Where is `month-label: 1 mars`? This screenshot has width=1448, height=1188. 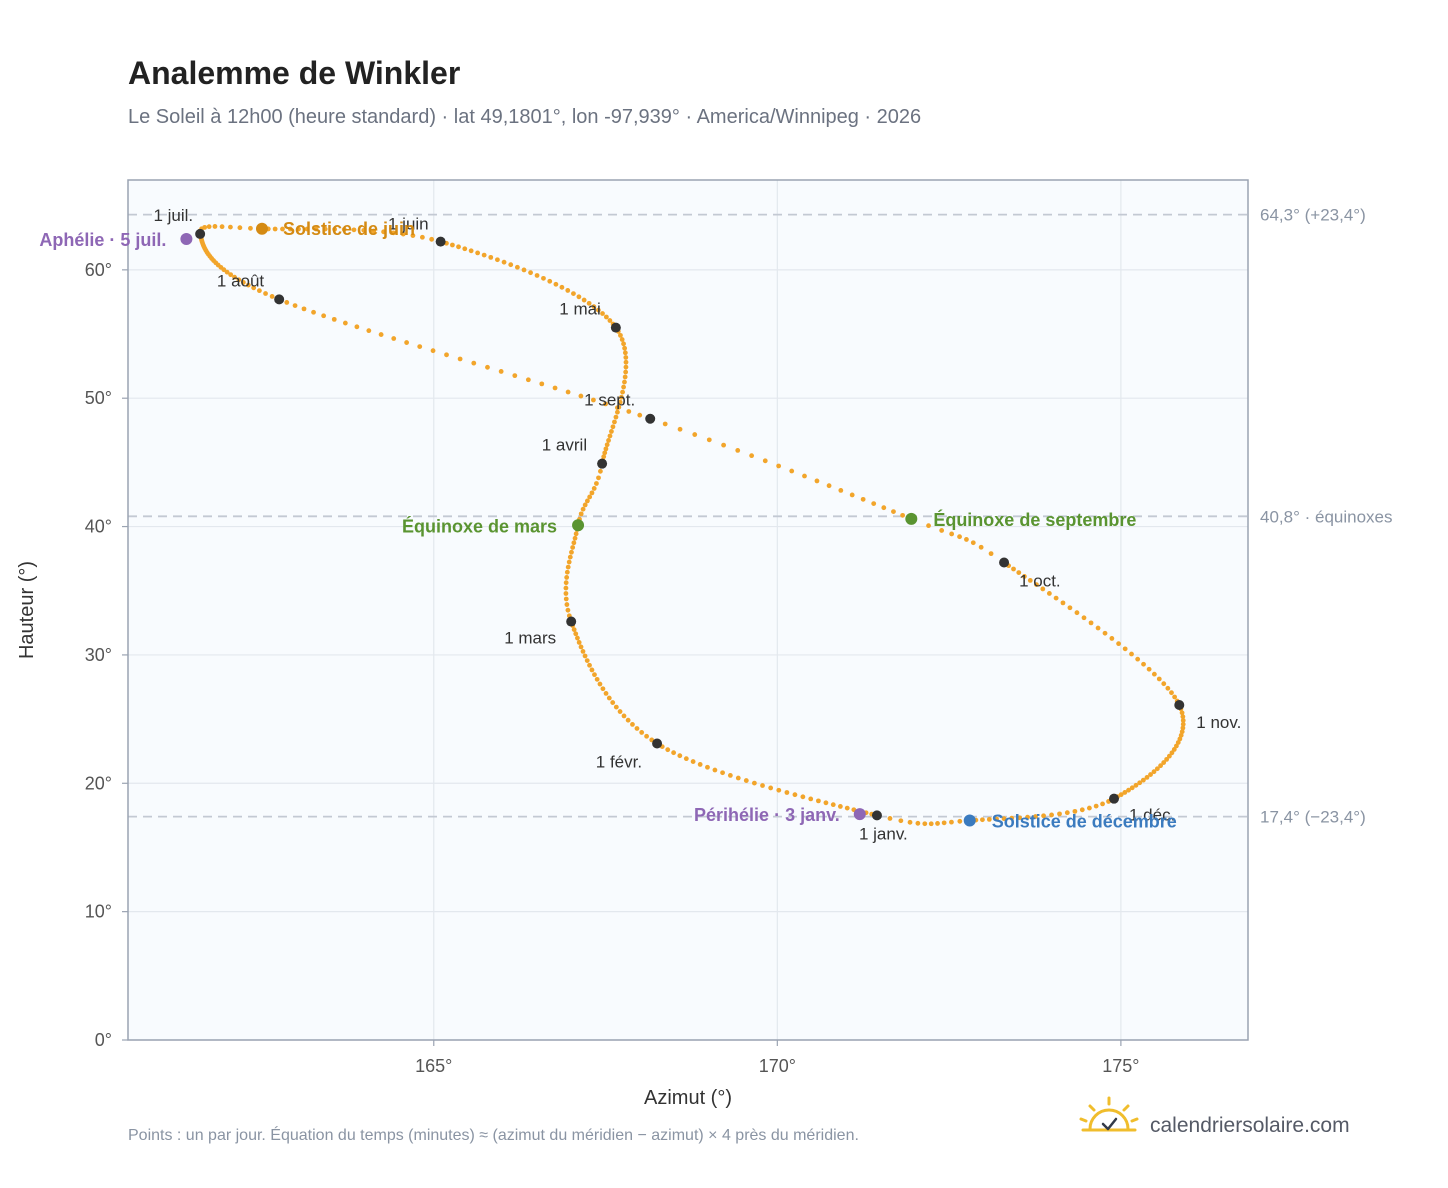
month-label: 1 mars is located at coordinates (530, 638).